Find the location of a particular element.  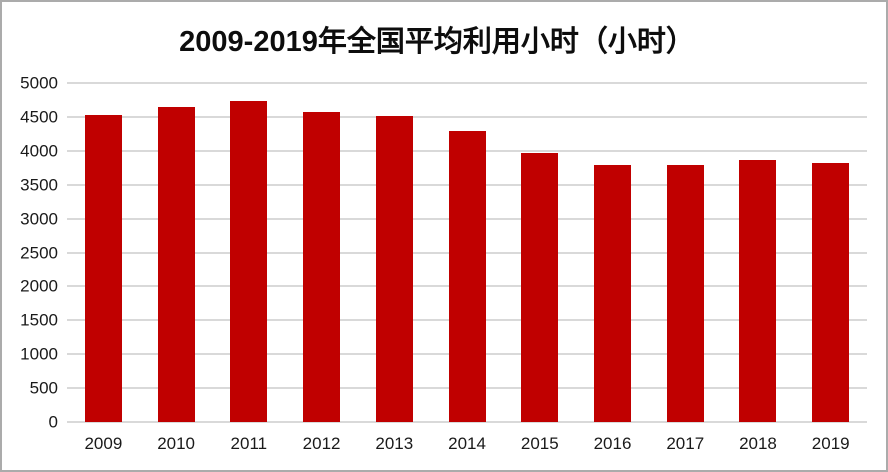

y-tick-label: 4000 is located at coordinates (39, 151).